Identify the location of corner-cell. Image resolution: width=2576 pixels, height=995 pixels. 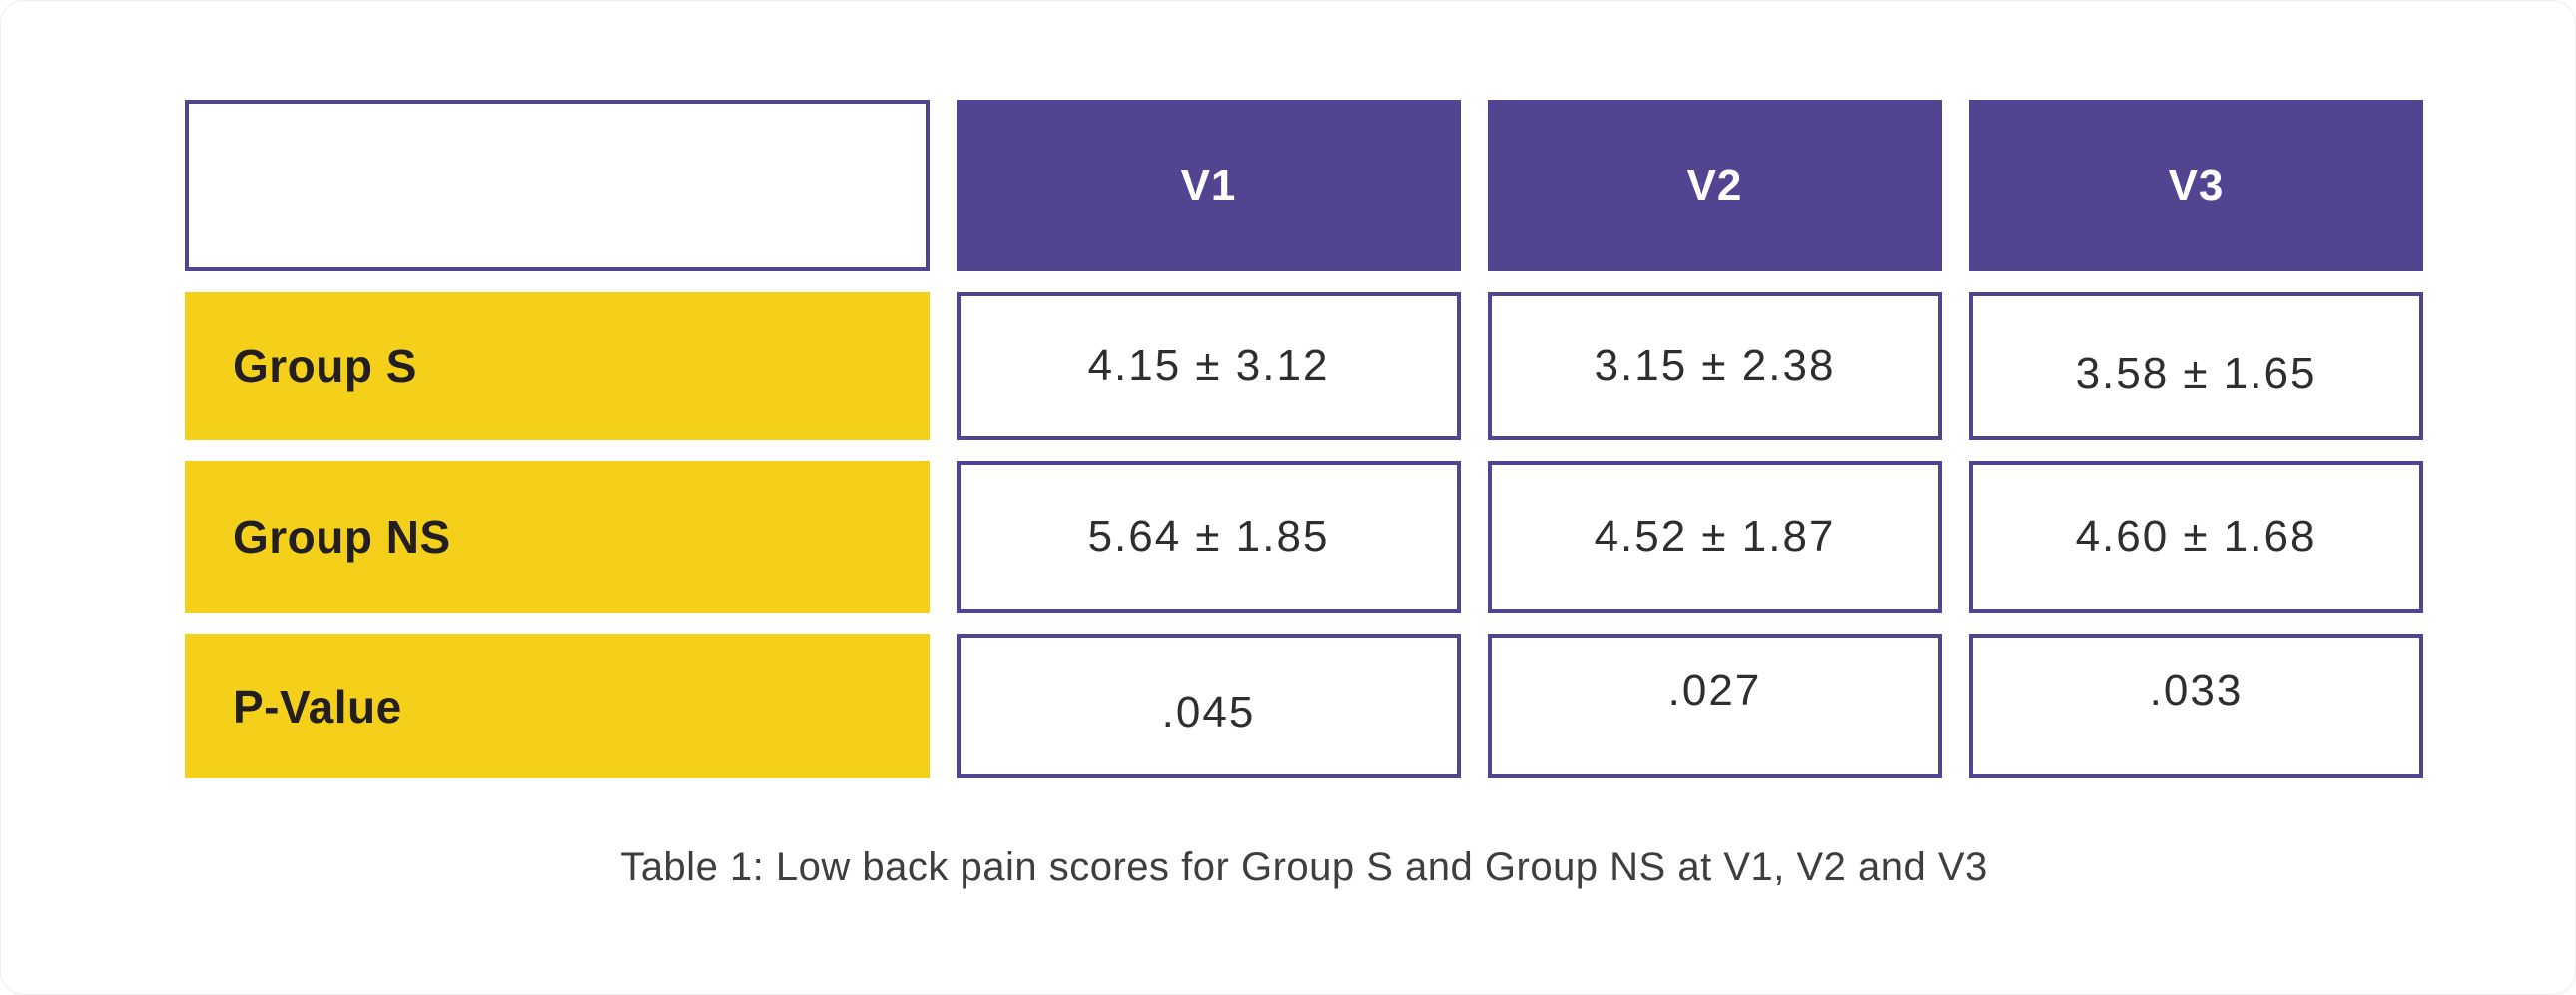
(557, 186).